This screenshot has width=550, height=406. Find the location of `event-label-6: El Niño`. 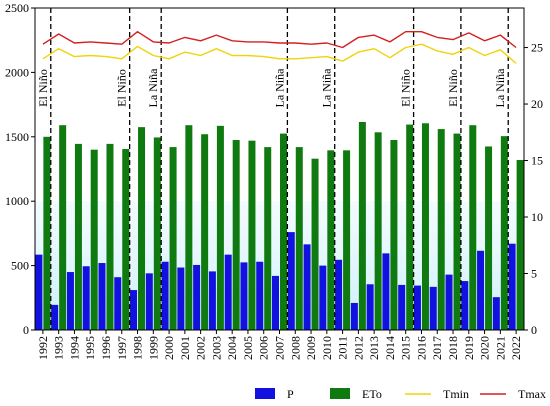

event-label-6: El Niño is located at coordinates (406, 88).